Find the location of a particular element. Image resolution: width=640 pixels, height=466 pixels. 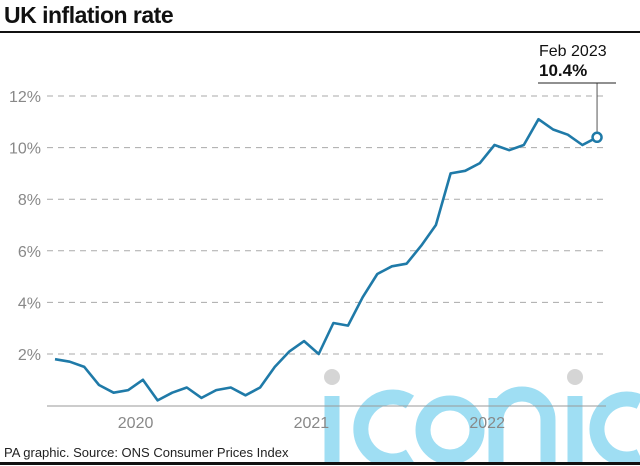

y-tick-label: 10% is located at coordinates (25, 149).